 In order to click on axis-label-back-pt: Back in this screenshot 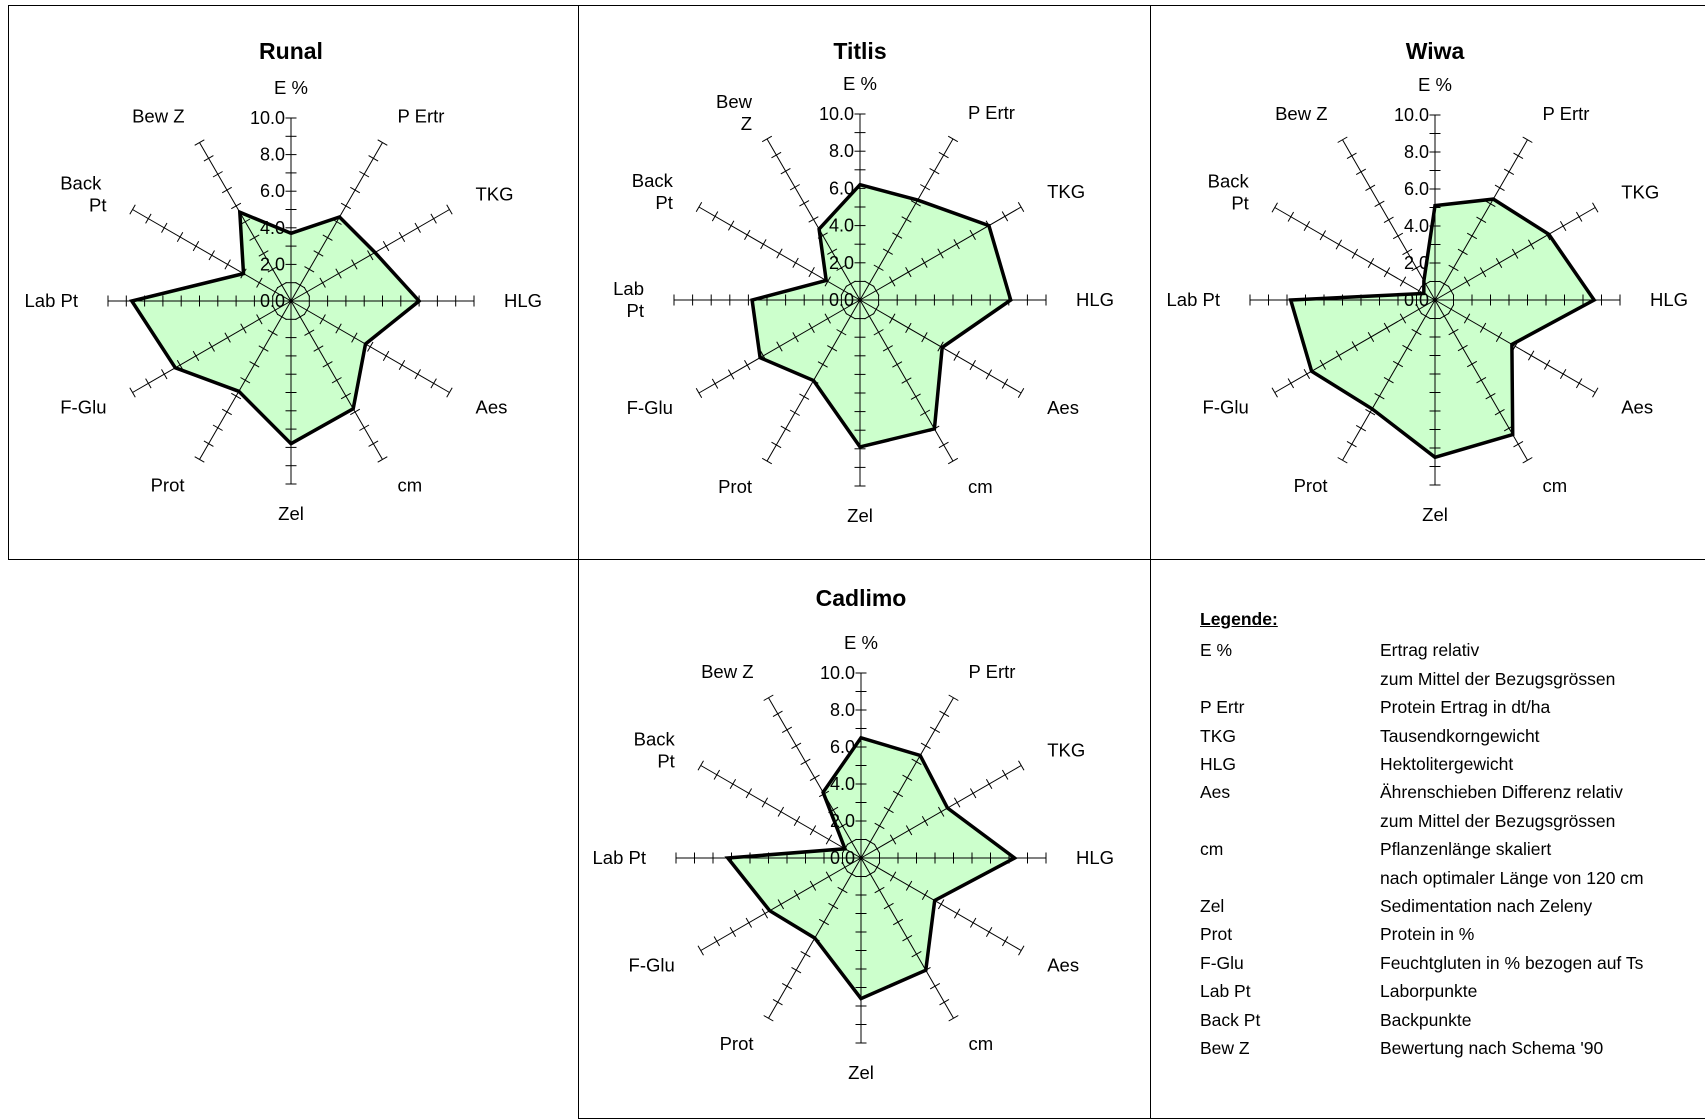, I will do `click(1229, 181)`.